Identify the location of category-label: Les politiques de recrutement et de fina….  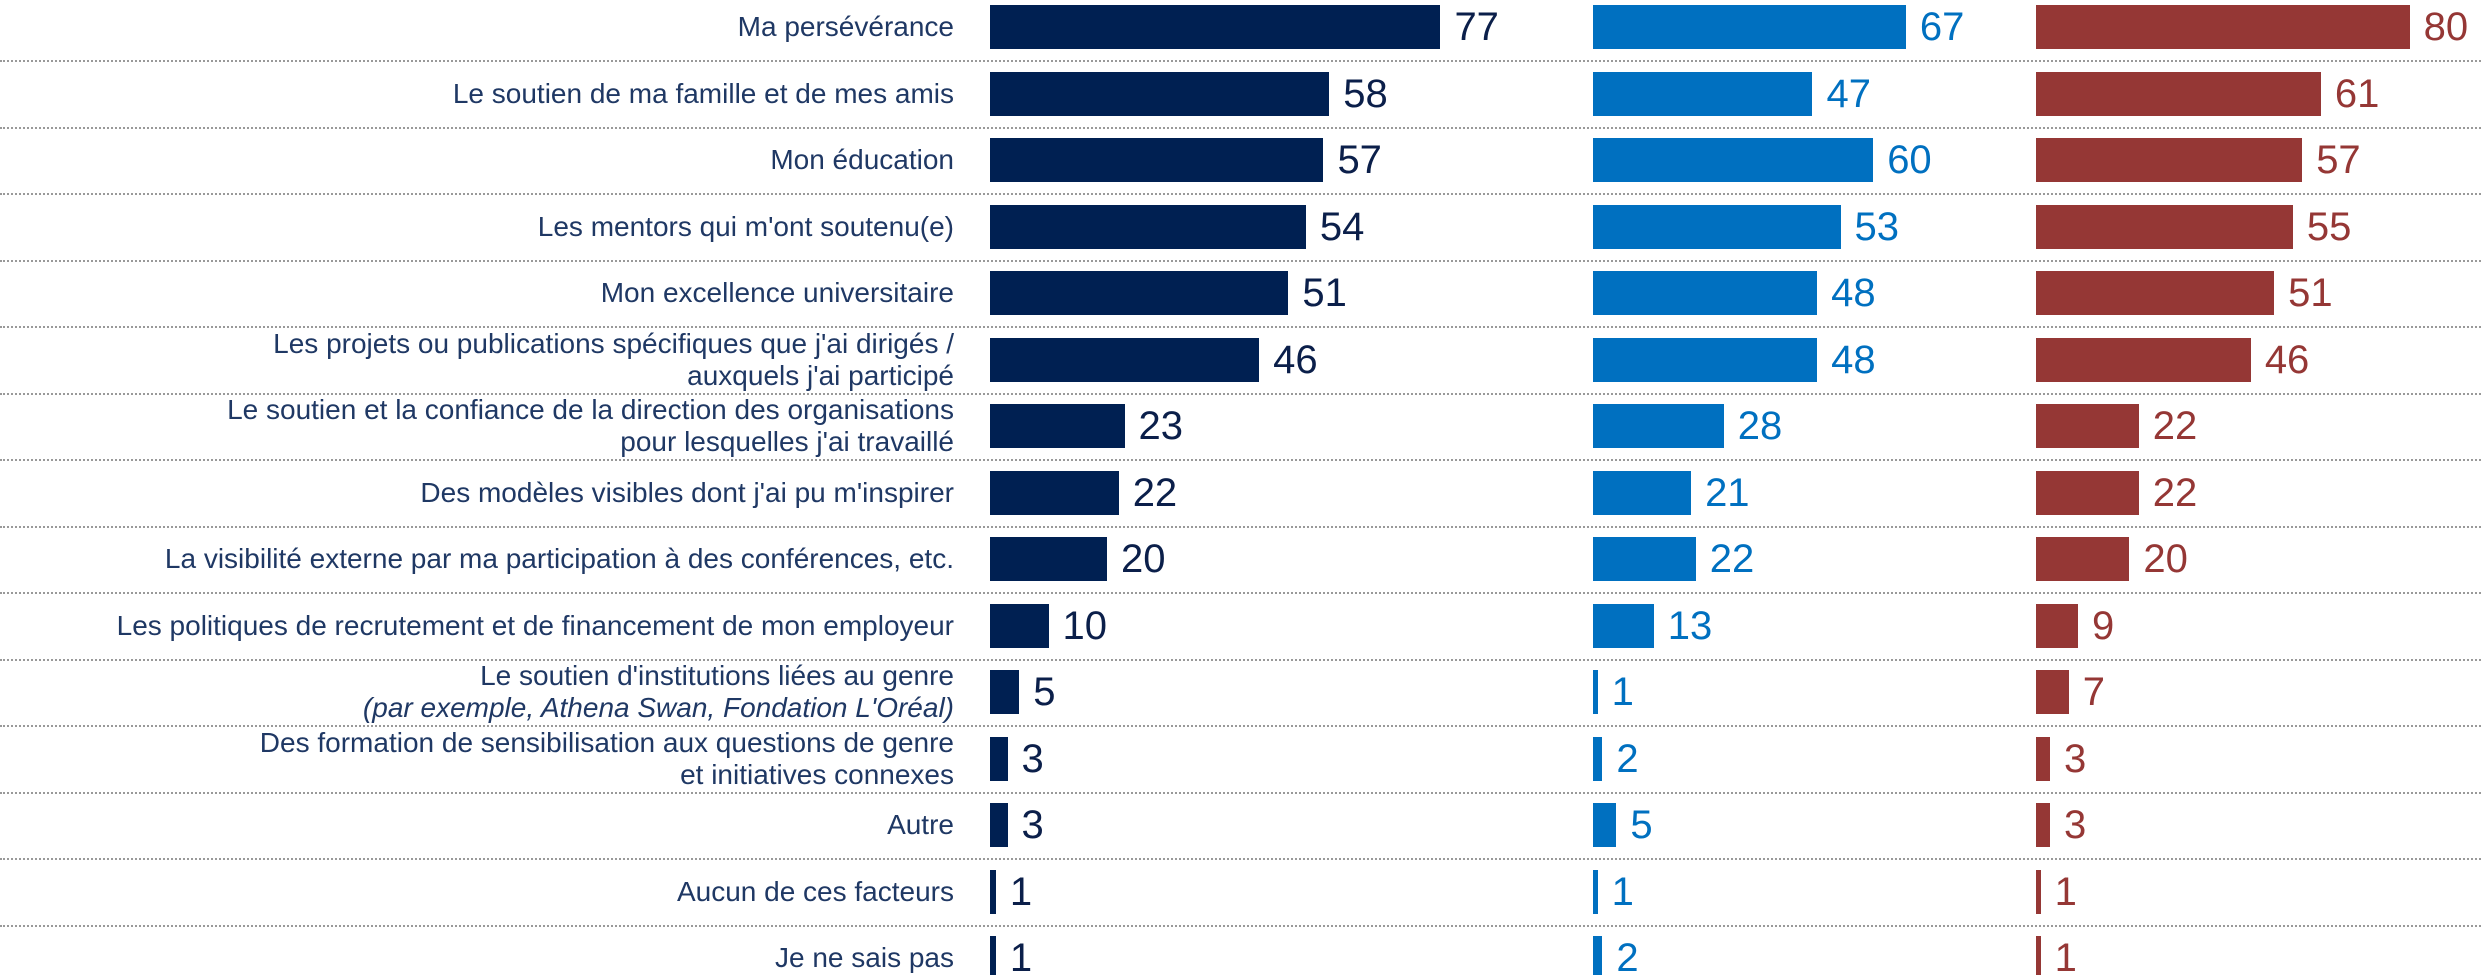
(535, 625).